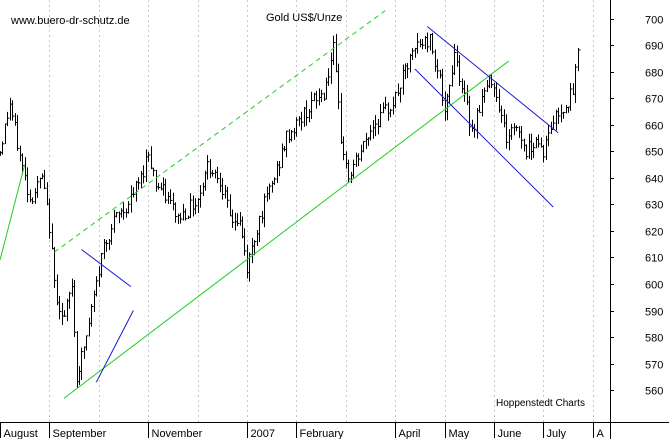 The width and height of the screenshot is (669, 439). I want to click on source-url: www.buero-dr-schutz.de, so click(70, 21).